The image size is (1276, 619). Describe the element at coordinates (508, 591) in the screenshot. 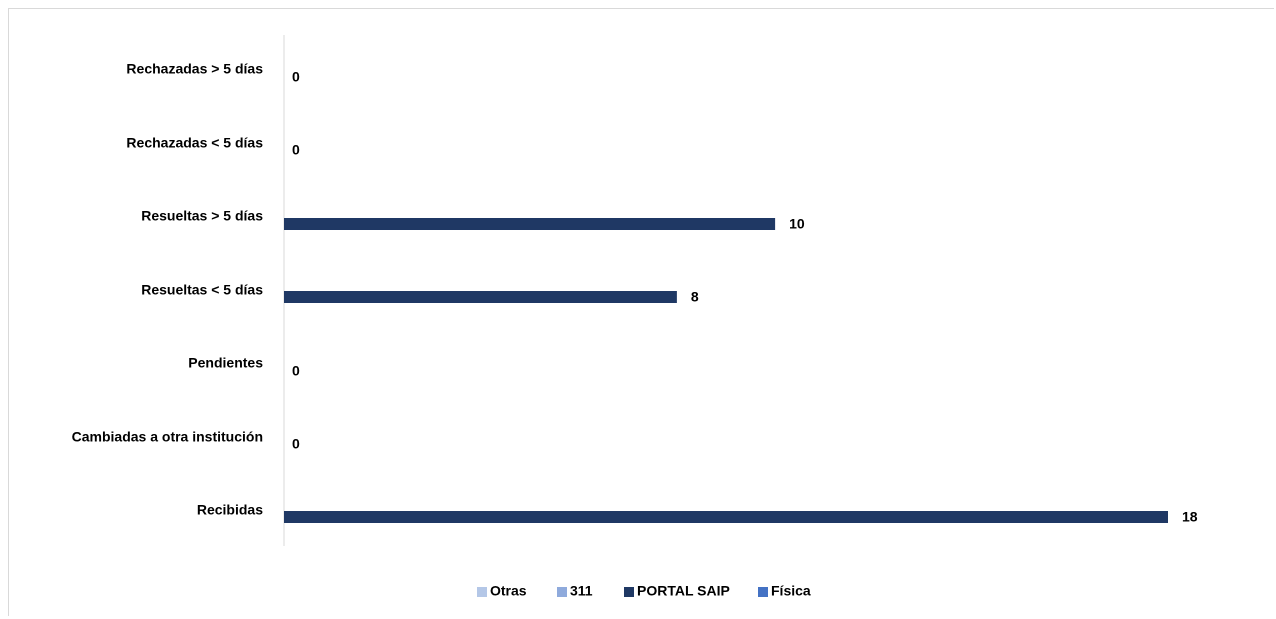

I see `legend-label: Otras` at that location.